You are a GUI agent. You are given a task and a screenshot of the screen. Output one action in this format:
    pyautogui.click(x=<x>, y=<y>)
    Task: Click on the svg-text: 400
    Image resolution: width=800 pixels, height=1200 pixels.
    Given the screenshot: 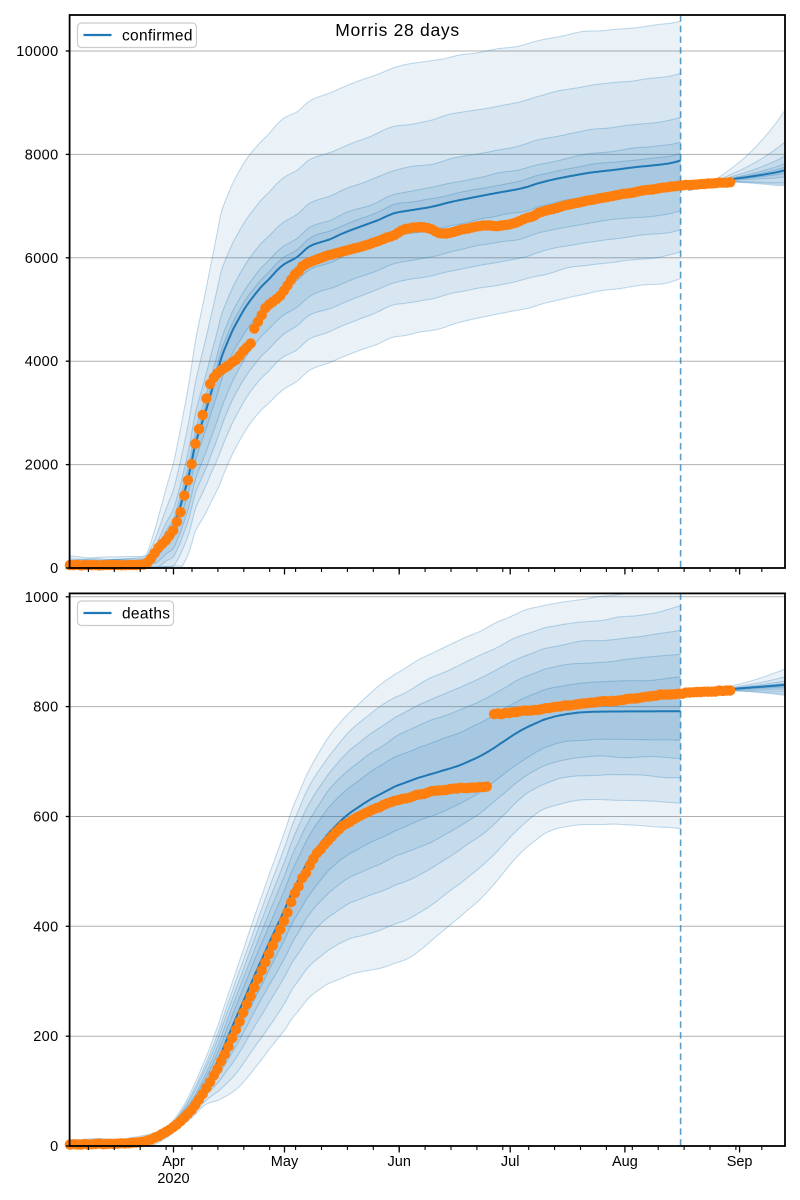 What is the action you would take?
    pyautogui.click(x=45, y=927)
    